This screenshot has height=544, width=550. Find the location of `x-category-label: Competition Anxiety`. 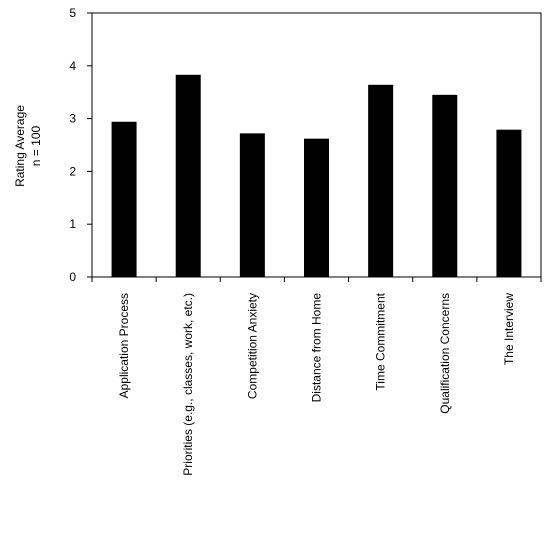

x-category-label: Competition Anxiety is located at coordinates (252, 346).